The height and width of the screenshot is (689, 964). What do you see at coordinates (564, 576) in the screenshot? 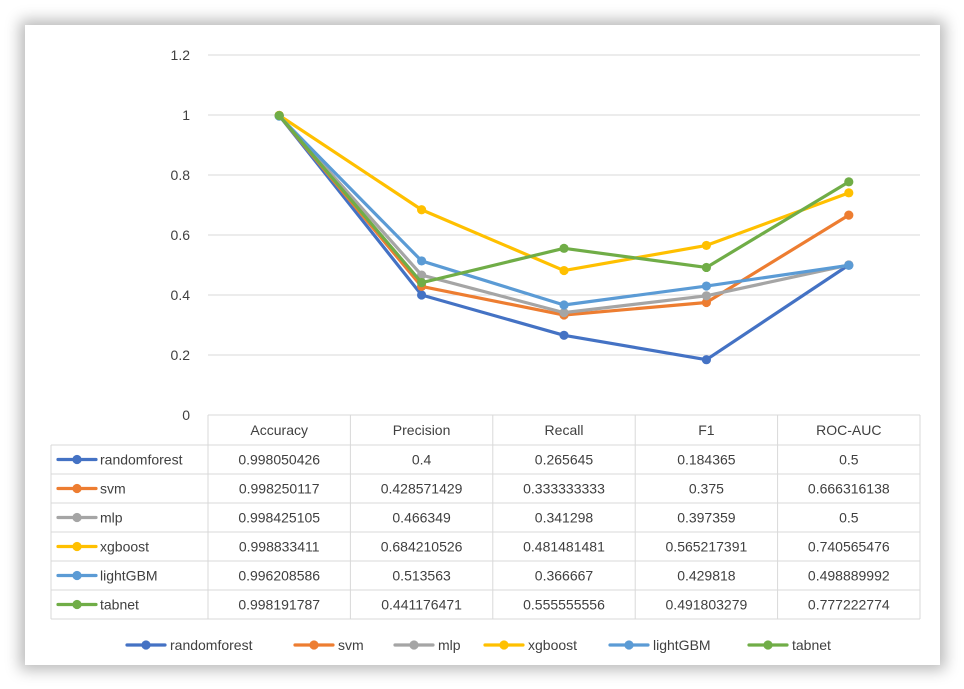
I see `table-cell-value: 0.366667` at bounding box center [564, 576].